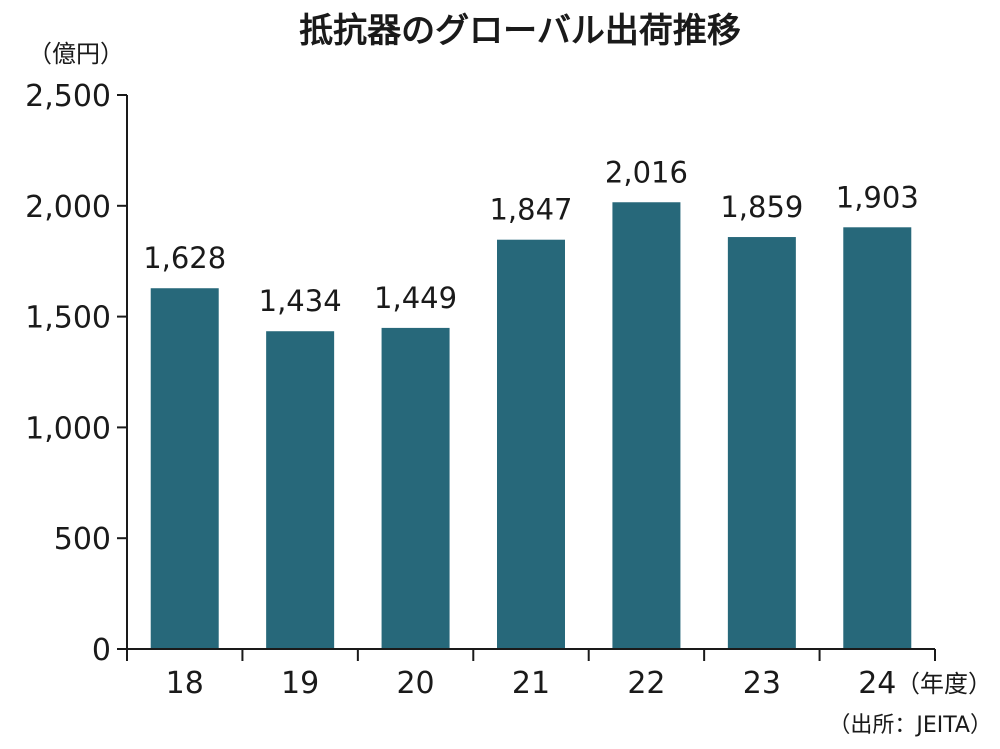 This screenshot has height=749, width=1000. Describe the element at coordinates (300, 683) in the screenshot. I see `x-tick-label-19: 19` at that location.